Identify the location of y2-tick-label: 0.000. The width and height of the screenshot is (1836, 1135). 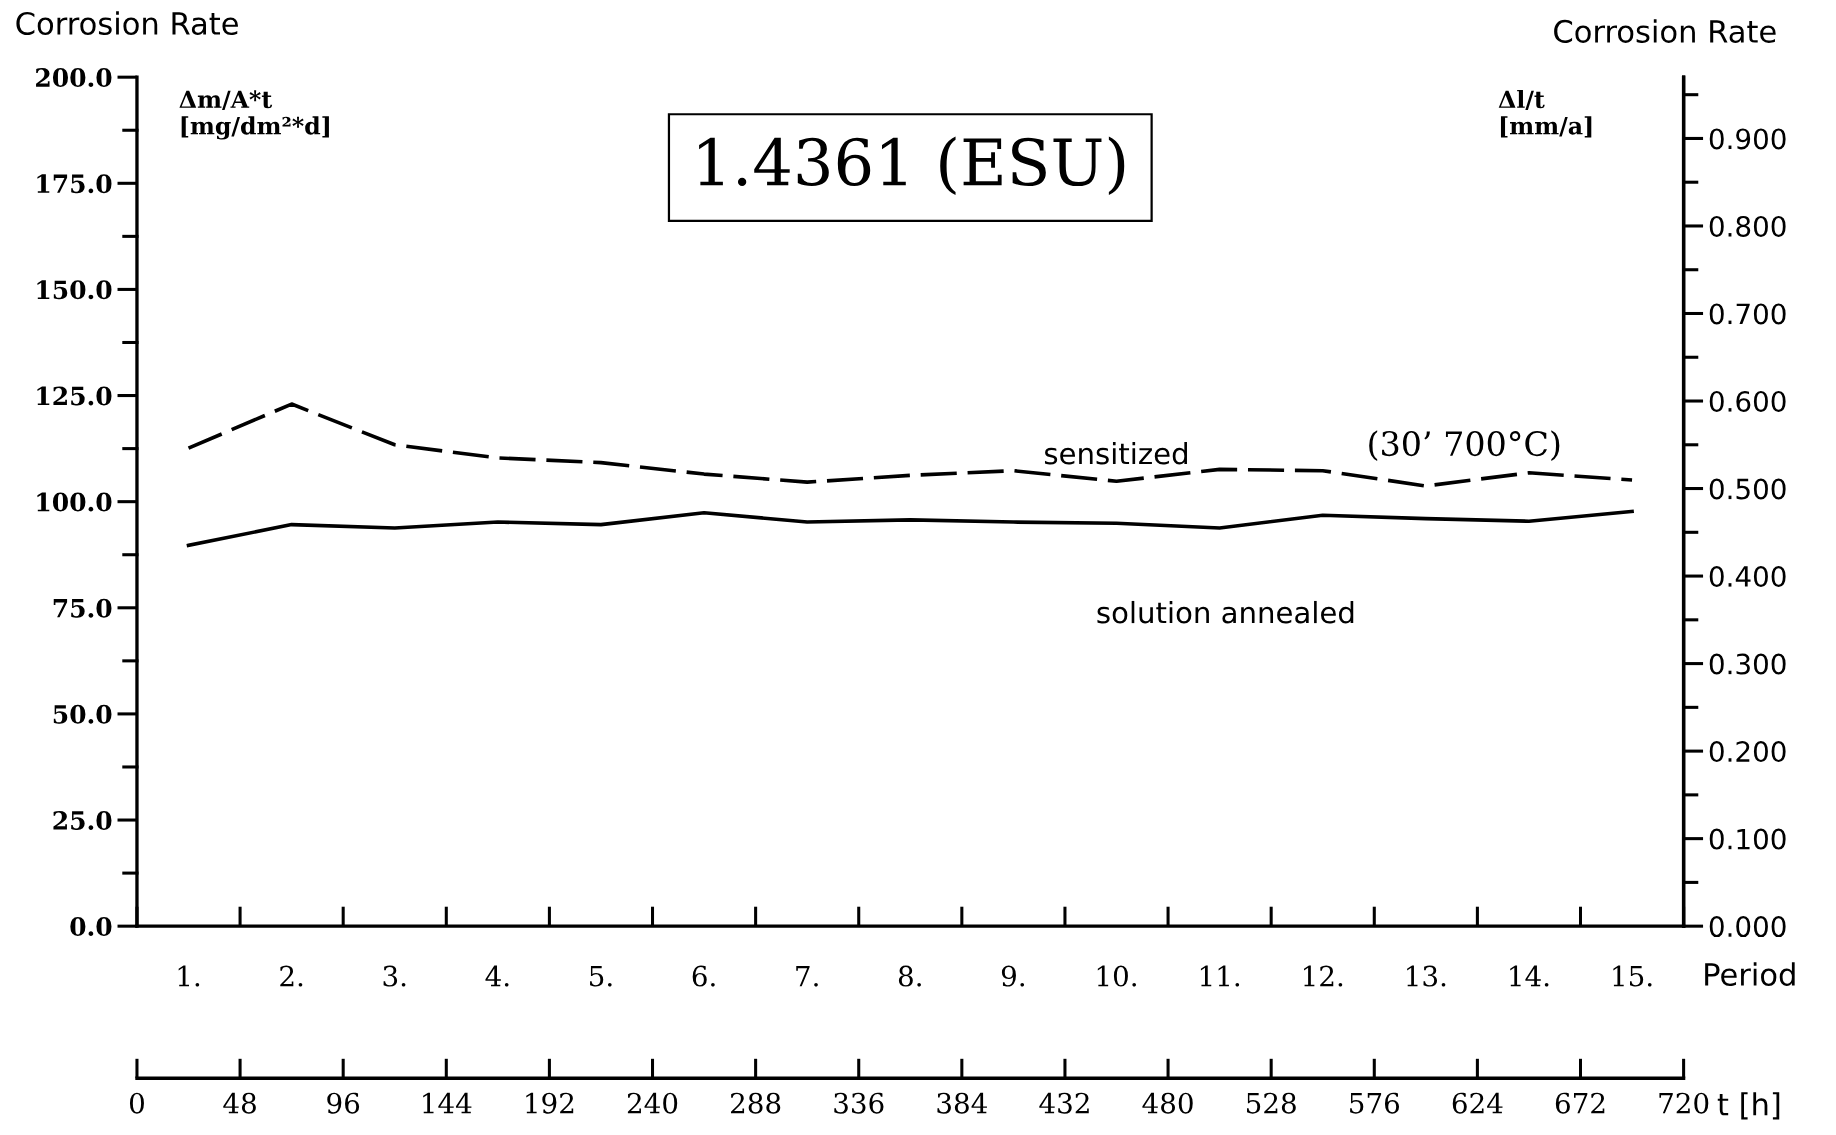
(1747, 927).